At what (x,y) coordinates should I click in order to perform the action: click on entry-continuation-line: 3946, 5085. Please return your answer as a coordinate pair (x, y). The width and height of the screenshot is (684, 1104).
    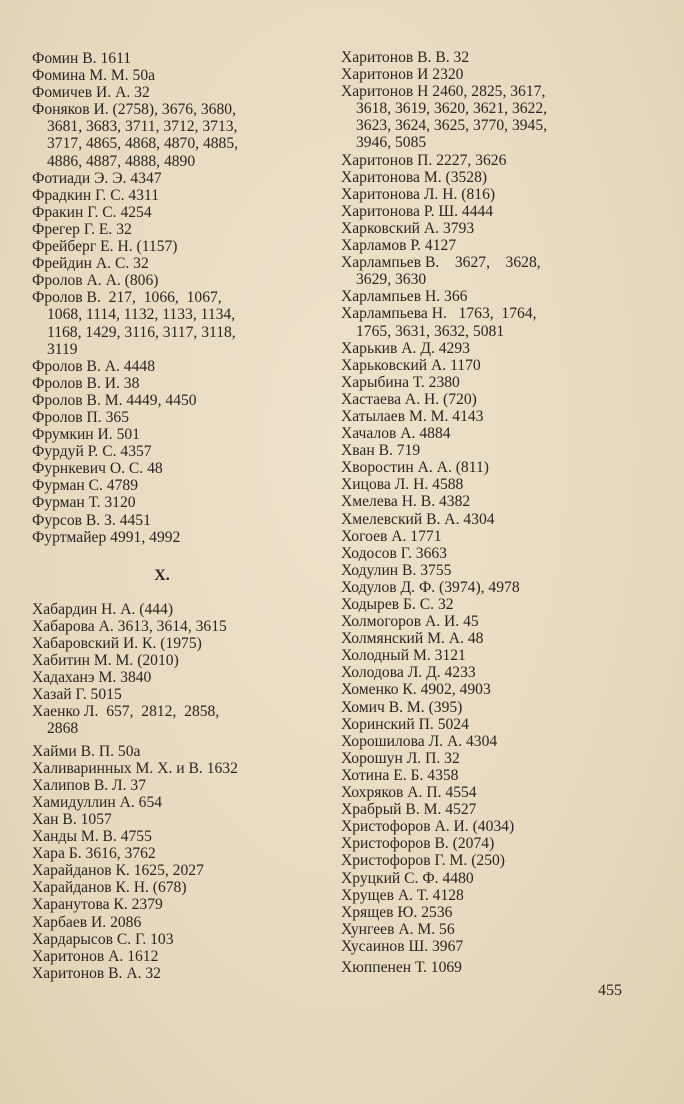
    Looking at the image, I should click on (391, 143).